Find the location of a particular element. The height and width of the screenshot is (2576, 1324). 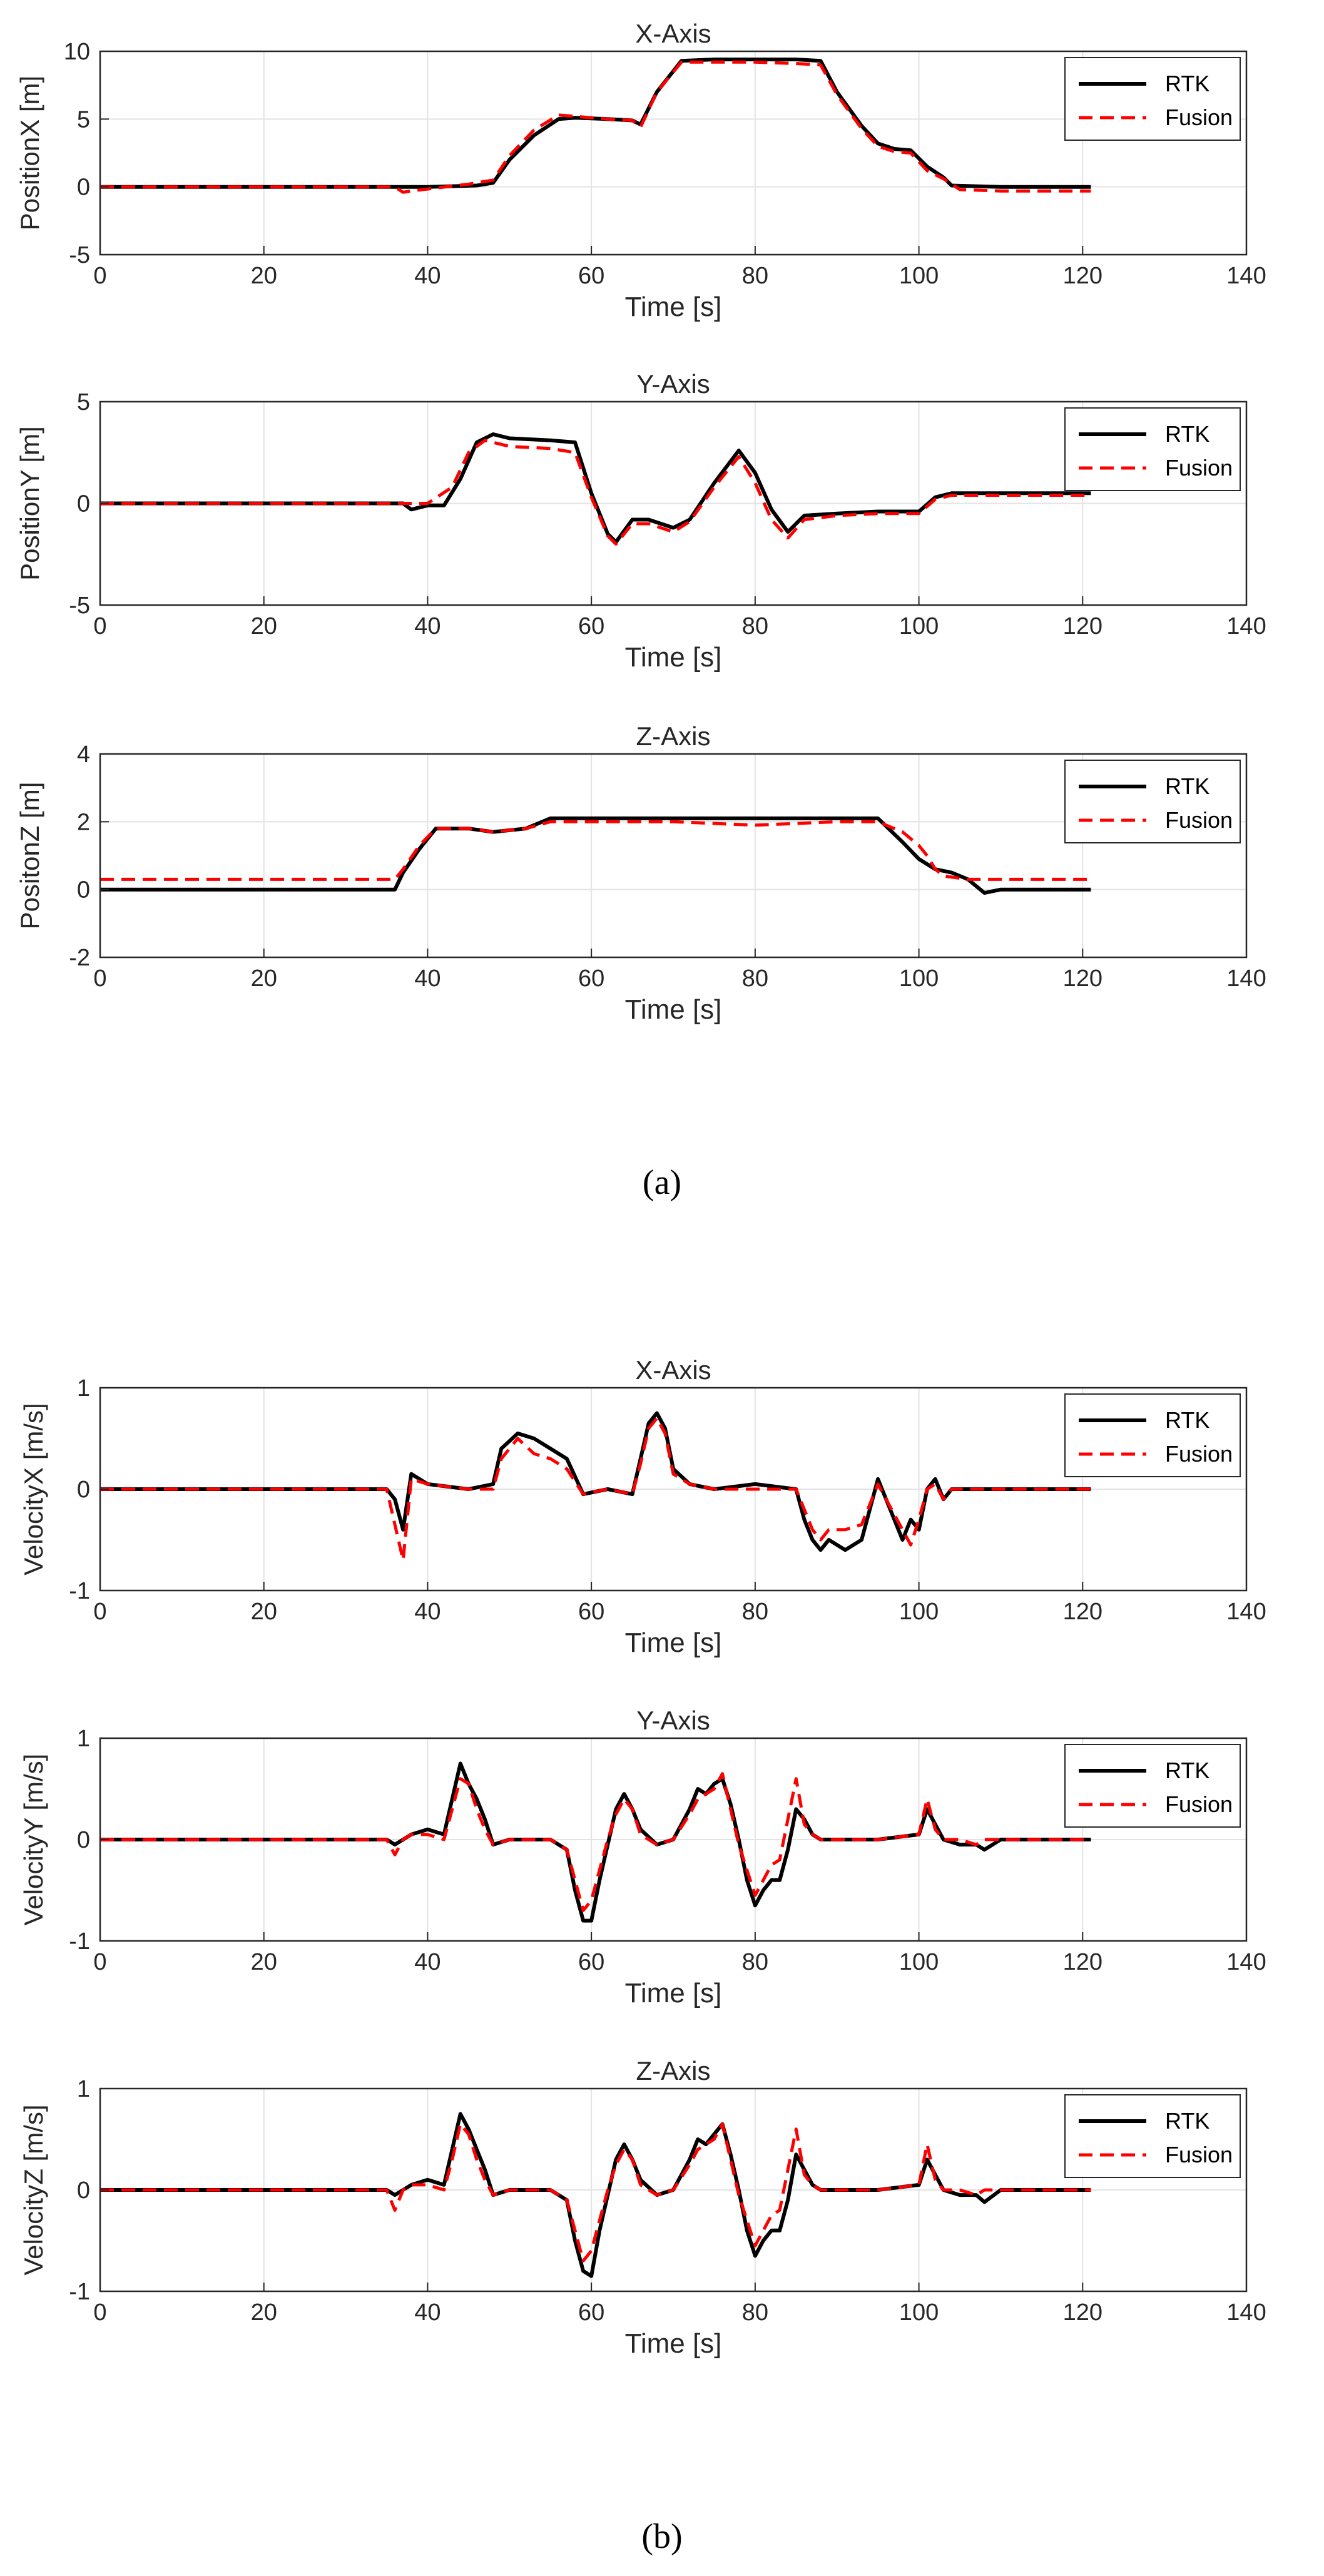

y-axis-label: VelocityZ [m/s] is located at coordinates (33, 2189).